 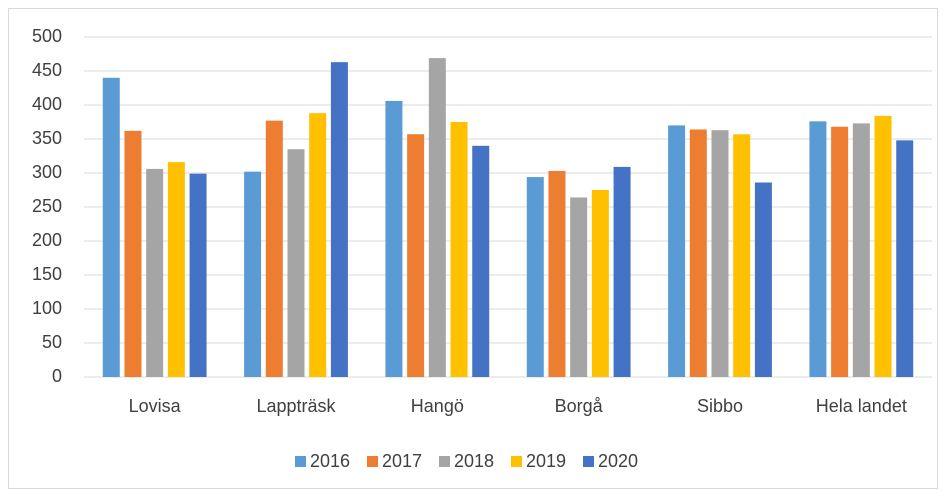 What do you see at coordinates (47, 206) in the screenshot?
I see `y-tick-label: 250` at bounding box center [47, 206].